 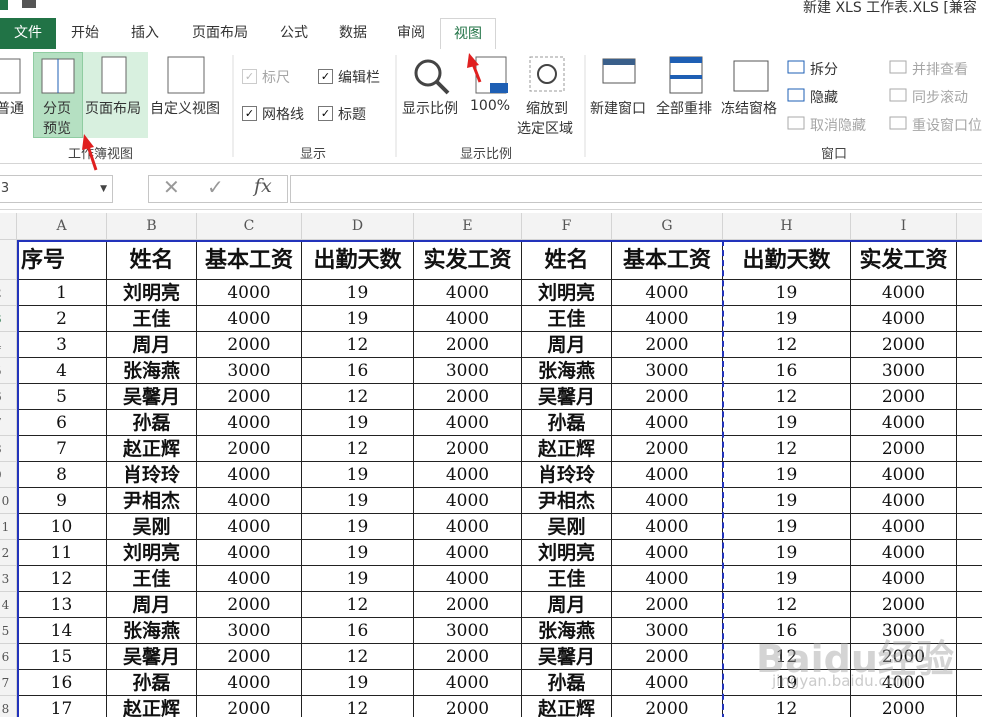 I want to click on row-header: 16, so click(x=8, y=657).